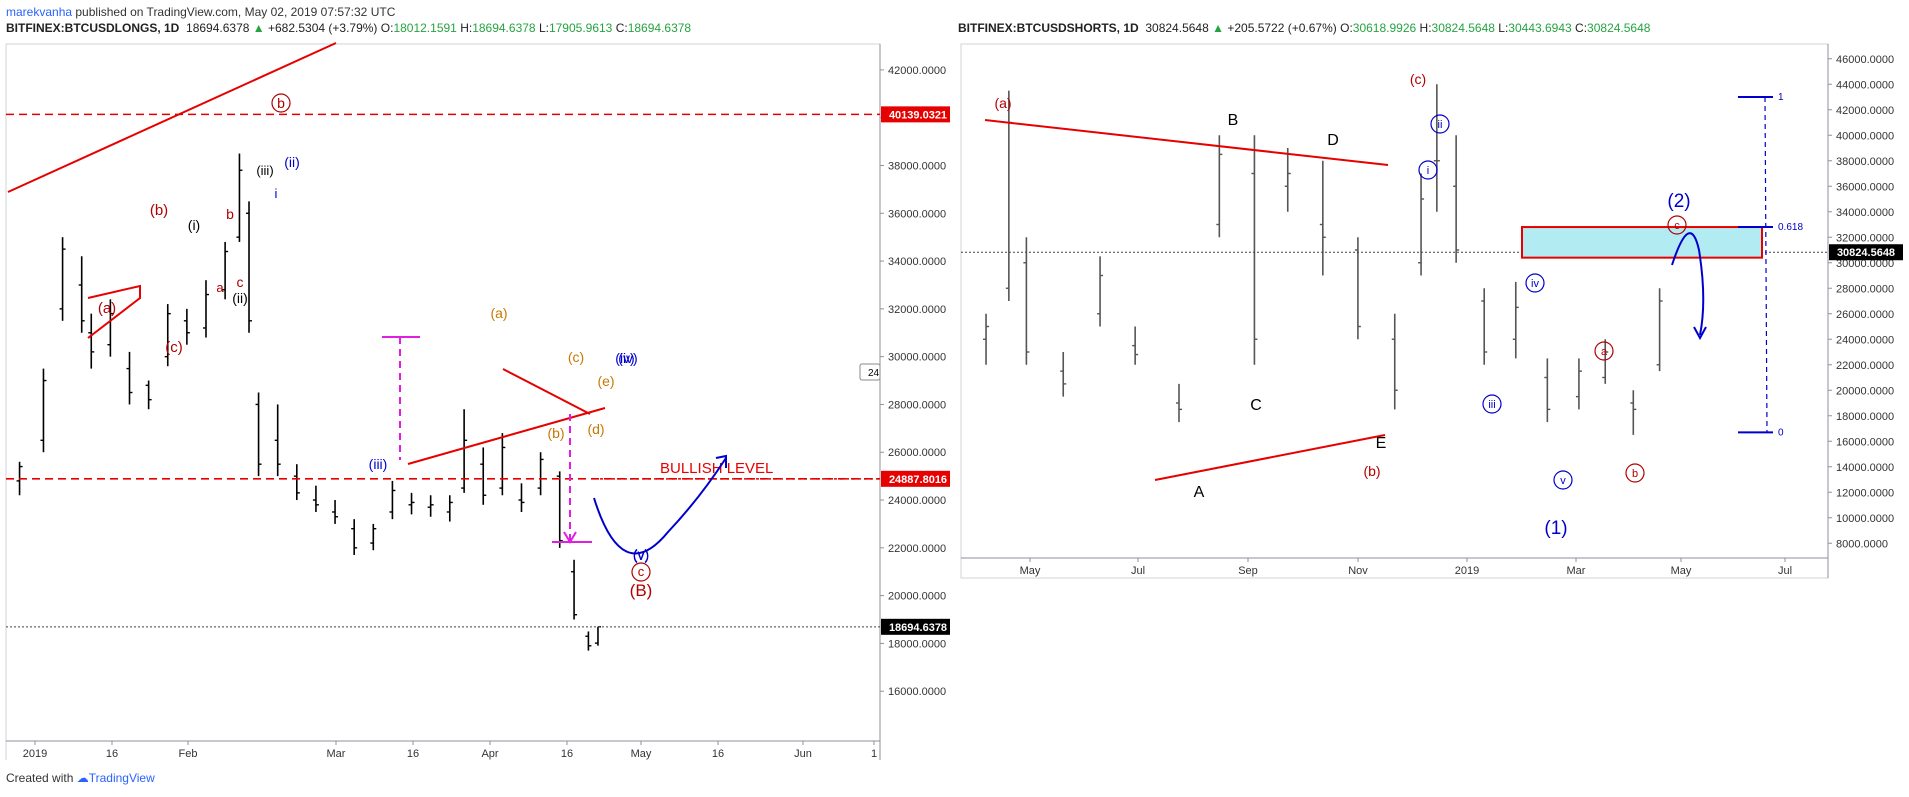  Describe the element at coordinates (1642, 242) in the screenshot. I see `target-zone` at that location.